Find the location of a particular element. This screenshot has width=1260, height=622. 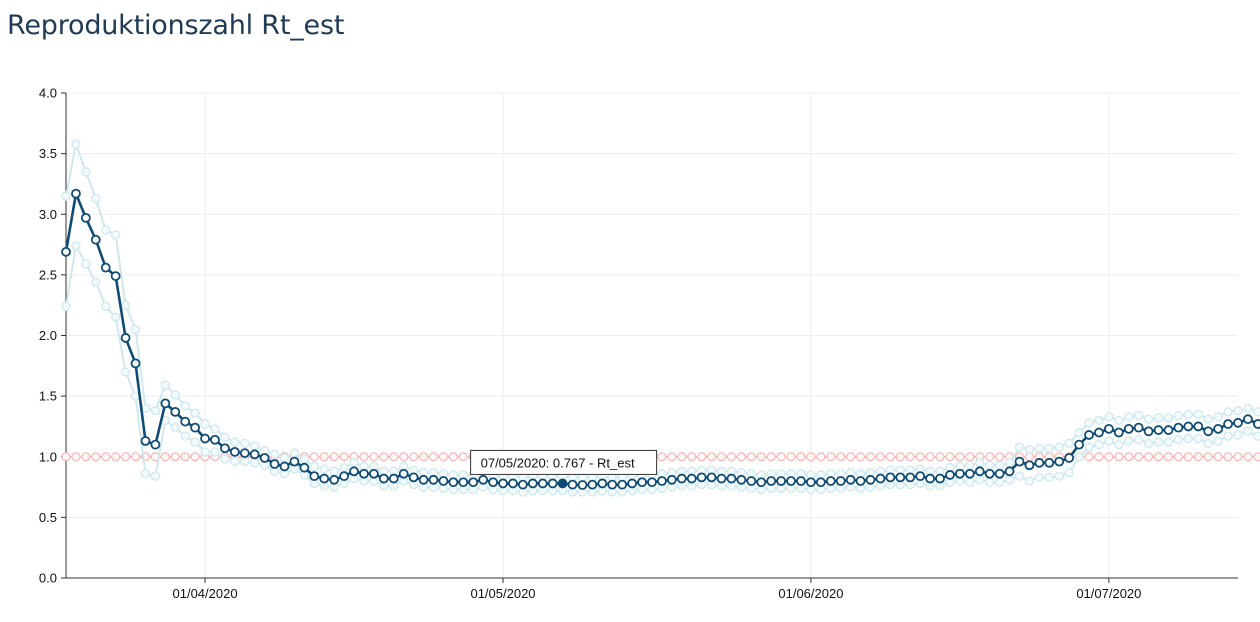

highlighted-point is located at coordinates (562, 483).